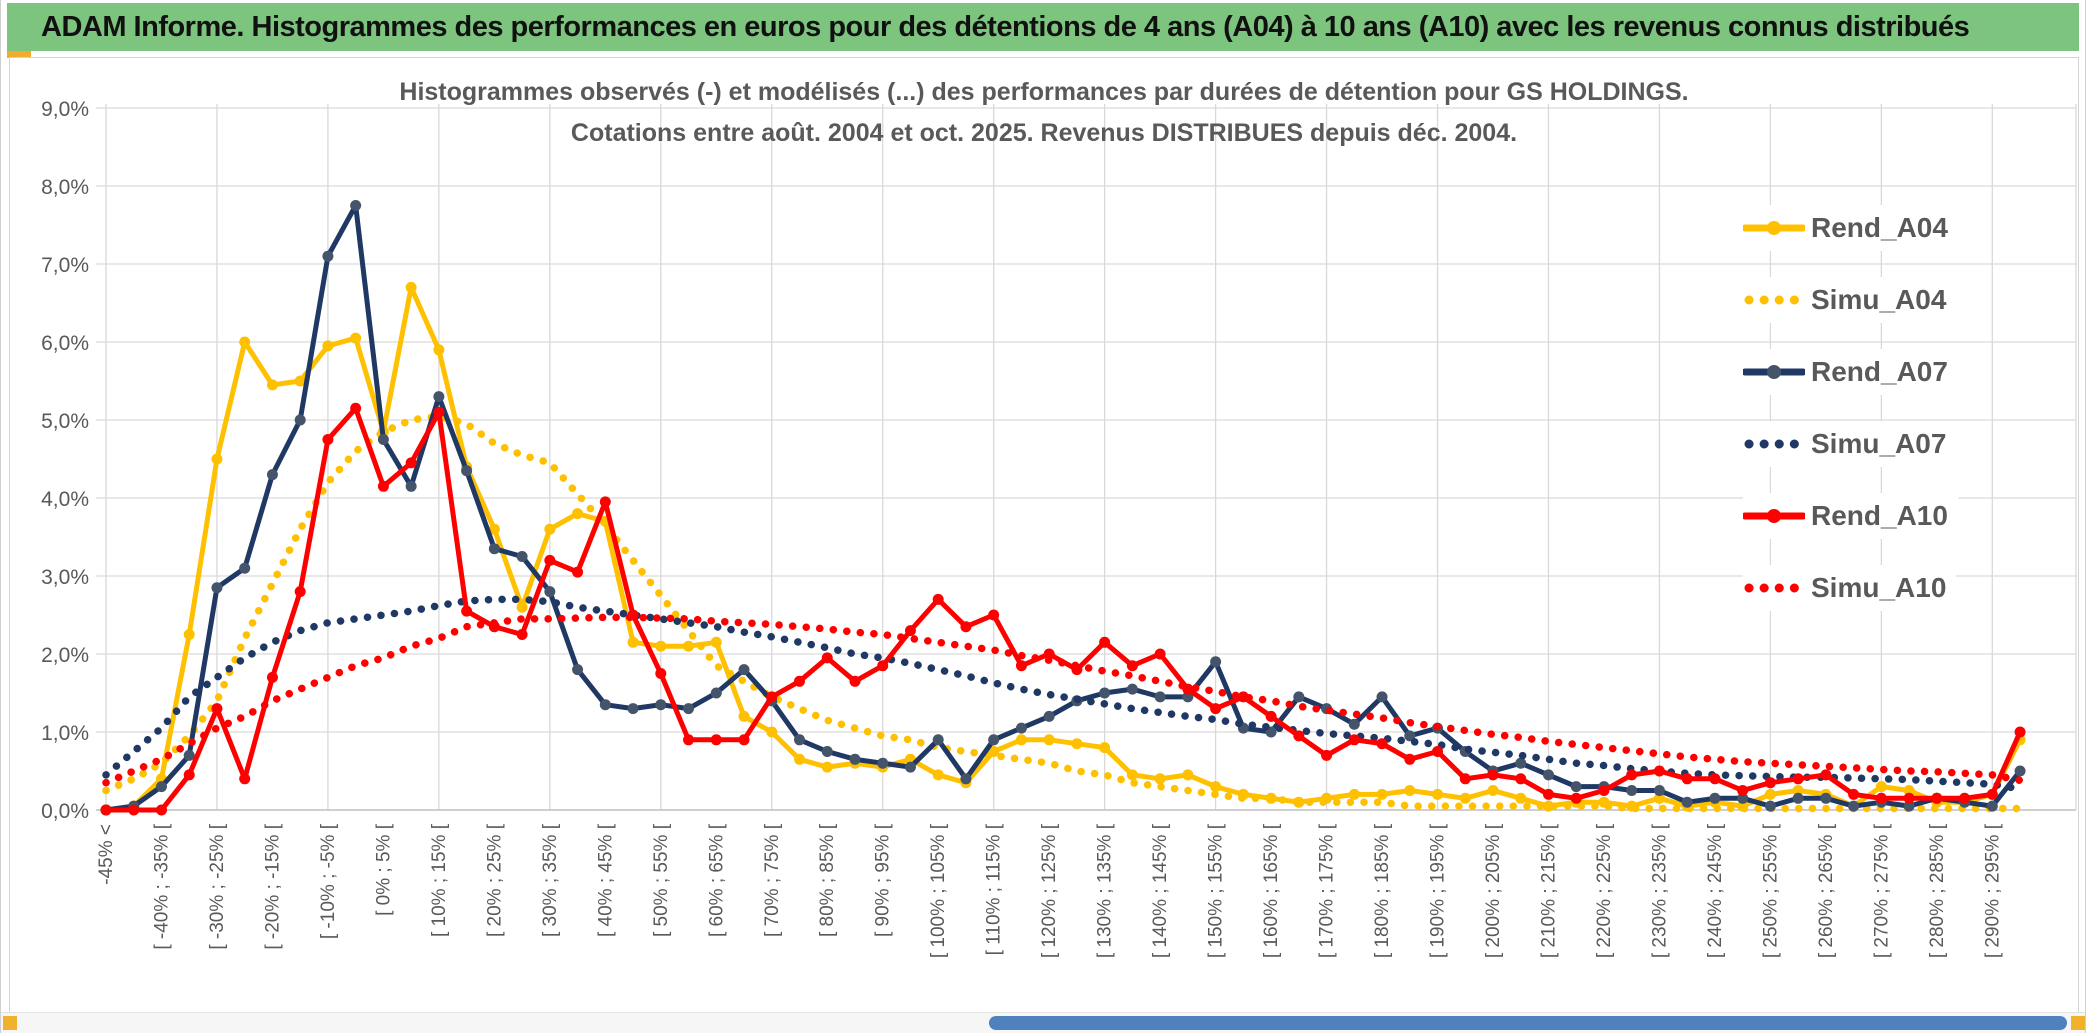 The width and height of the screenshot is (2086, 1033). I want to click on svg-text: [ 30% ; 35% [, so click(550, 880).